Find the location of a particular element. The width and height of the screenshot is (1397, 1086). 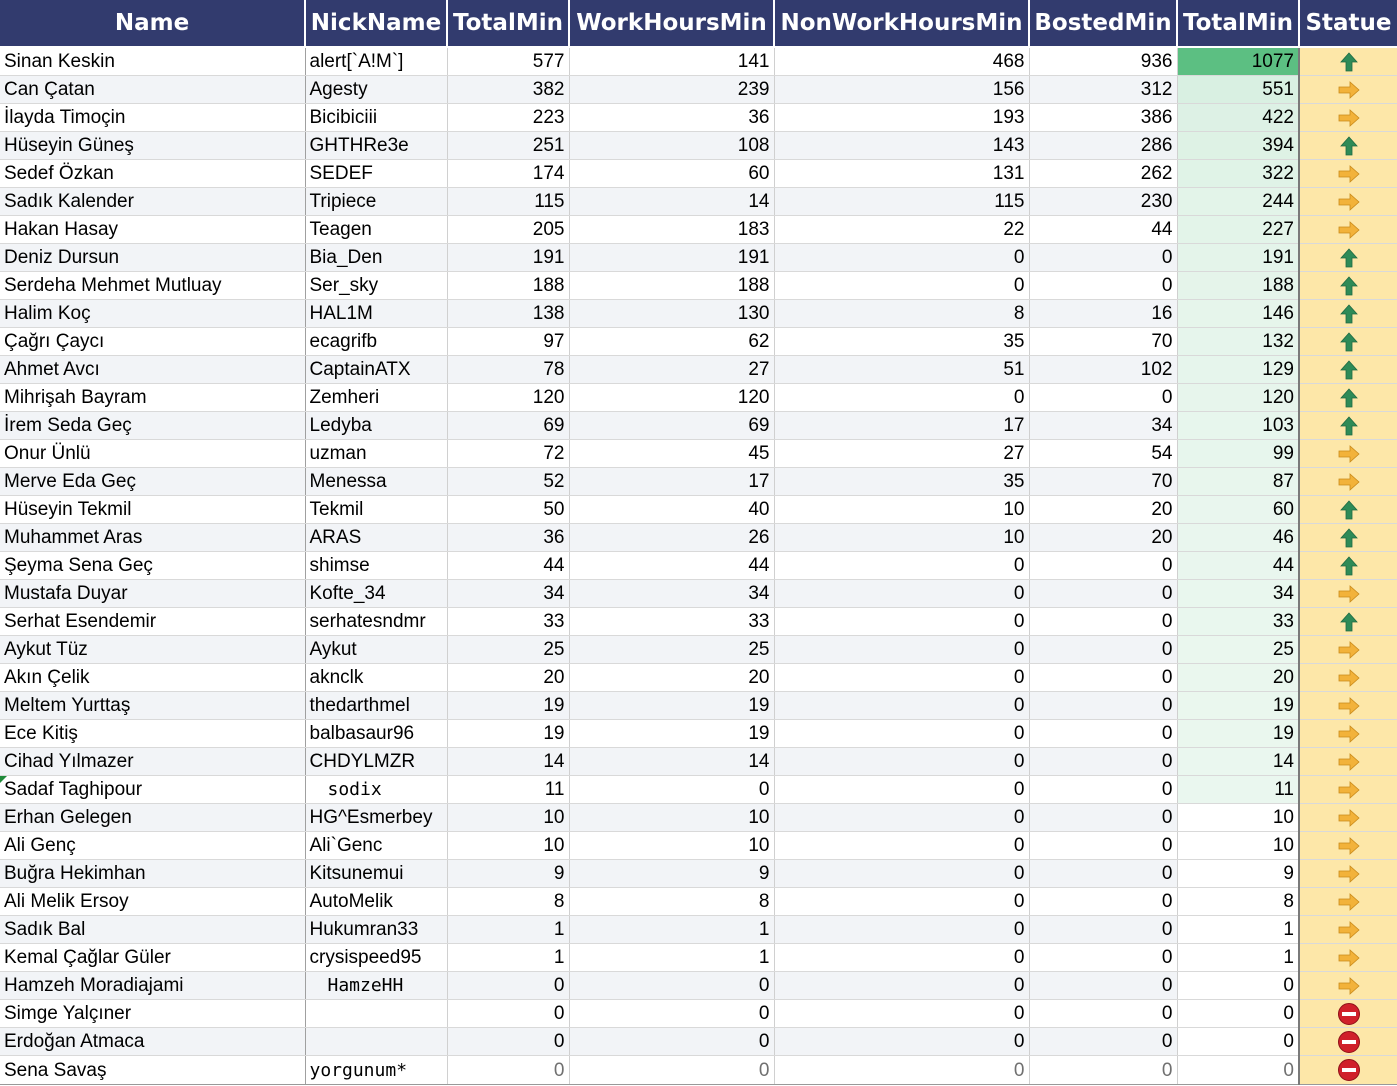

cell-workhoursmin: 69 is located at coordinates (672, 425).